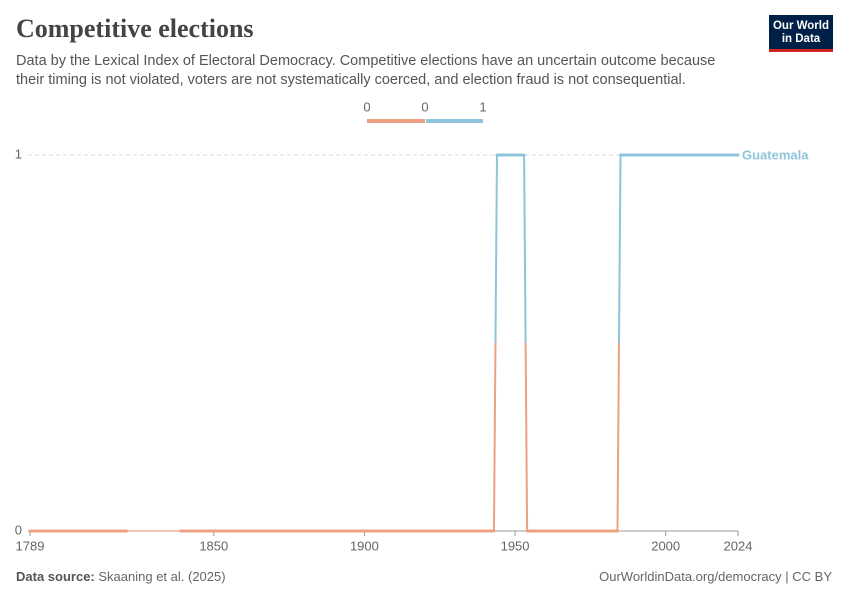  Describe the element at coordinates (482, 106) in the screenshot. I see `legend-label: 1` at that location.